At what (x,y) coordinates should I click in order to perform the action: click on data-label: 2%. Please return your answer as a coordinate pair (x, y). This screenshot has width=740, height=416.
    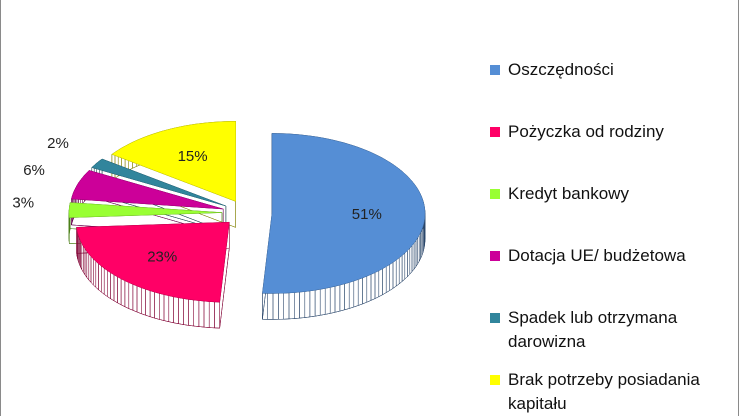
    Looking at the image, I should click on (58, 143).